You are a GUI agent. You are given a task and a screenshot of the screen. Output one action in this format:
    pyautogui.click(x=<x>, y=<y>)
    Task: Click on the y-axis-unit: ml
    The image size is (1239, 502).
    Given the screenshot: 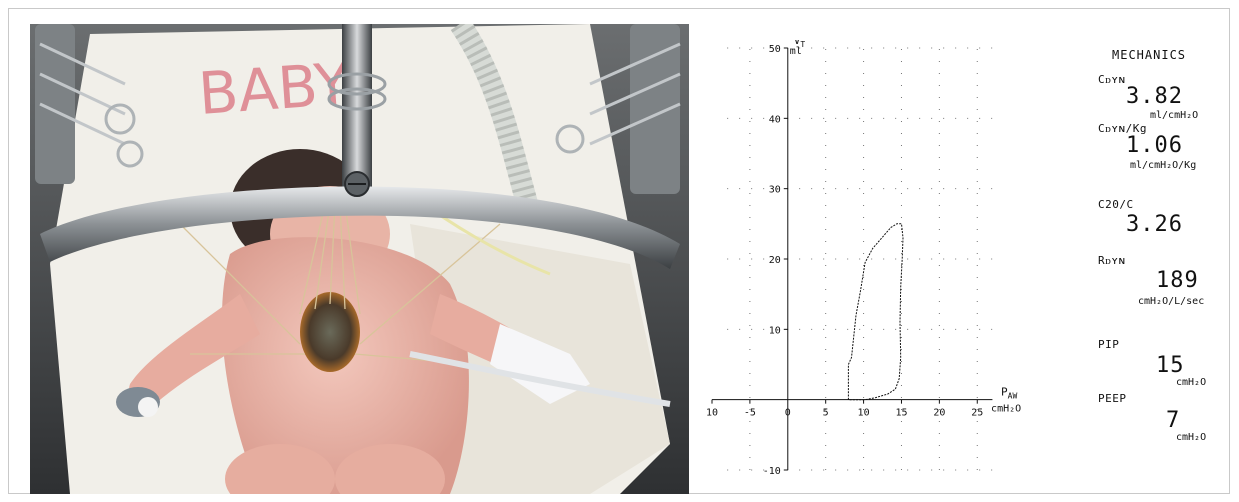 What is the action you would take?
    pyautogui.click(x=796, y=51)
    